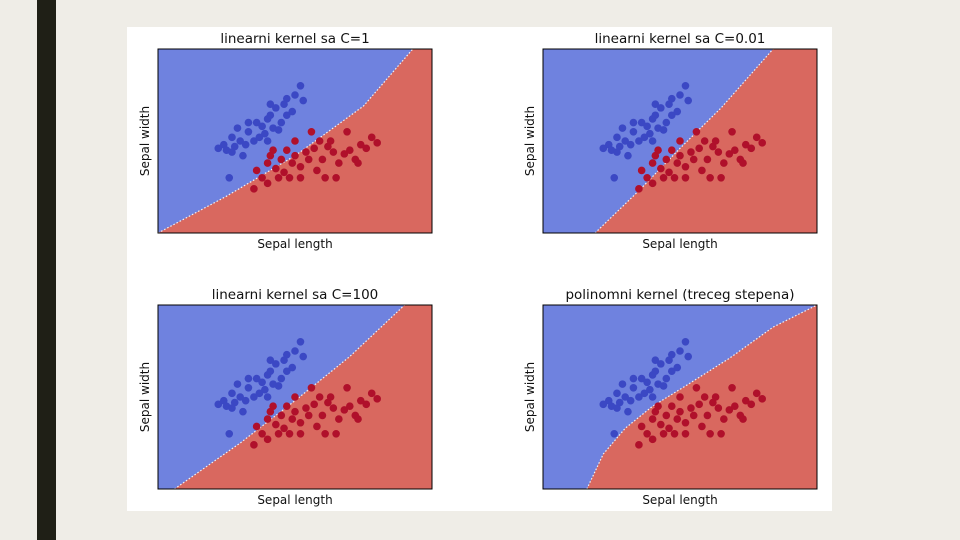 The width and height of the screenshot is (960, 540). What do you see at coordinates (680, 39) in the screenshot?
I see `chart-title: linearni kernel sa C=0.01` at bounding box center [680, 39].